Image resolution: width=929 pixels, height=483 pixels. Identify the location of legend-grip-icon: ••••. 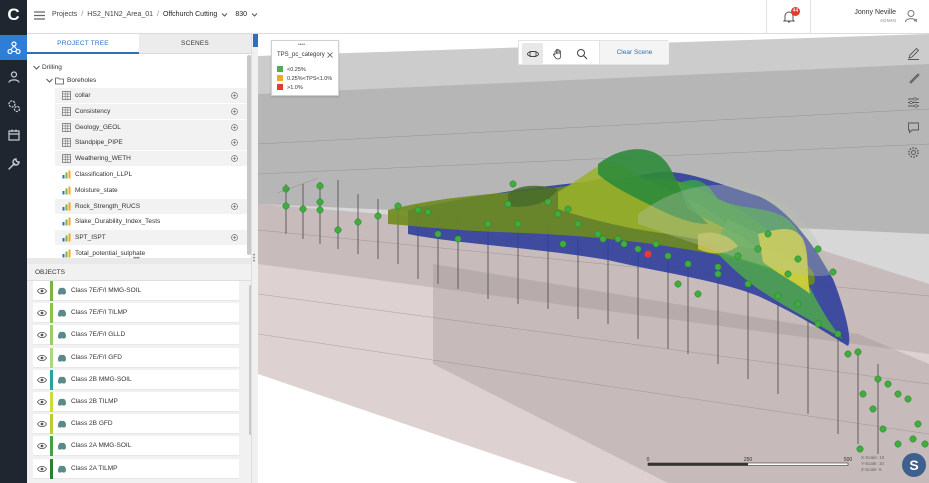
(302, 45).